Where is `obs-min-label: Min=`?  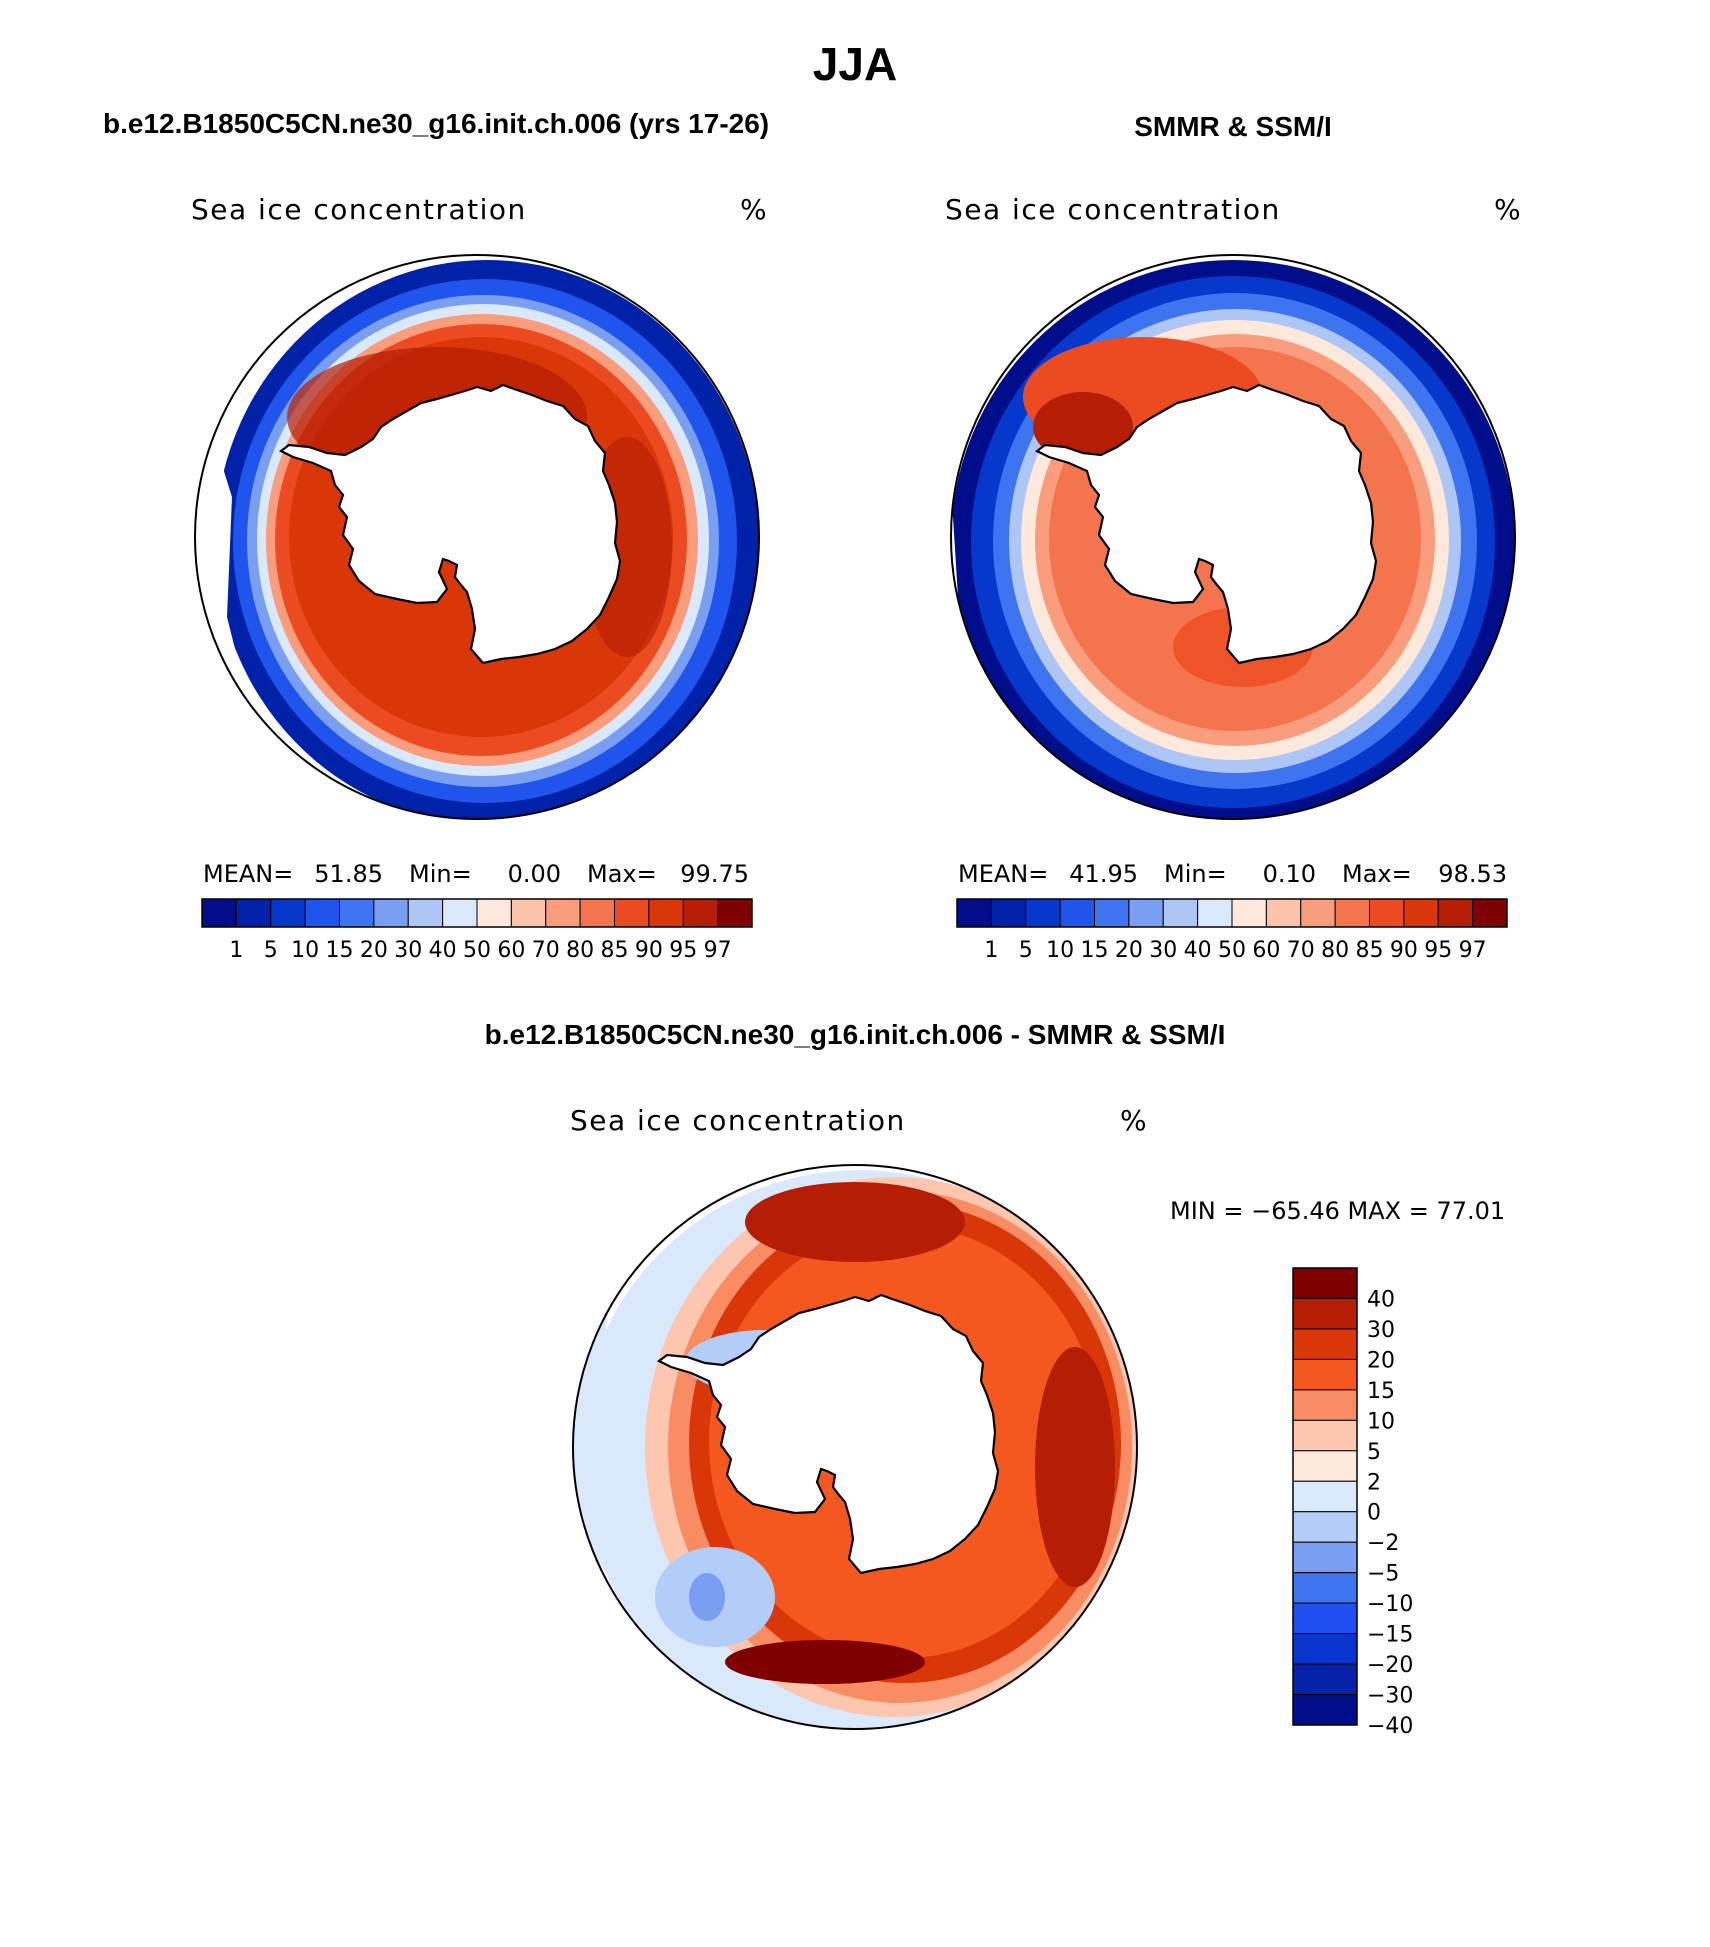 obs-min-label: Min= is located at coordinates (1195, 874).